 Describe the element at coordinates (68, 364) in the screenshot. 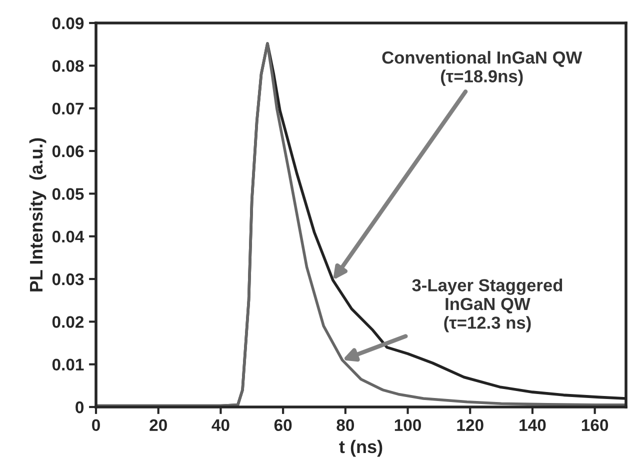

I see `y-tick-label: 0.01` at that location.